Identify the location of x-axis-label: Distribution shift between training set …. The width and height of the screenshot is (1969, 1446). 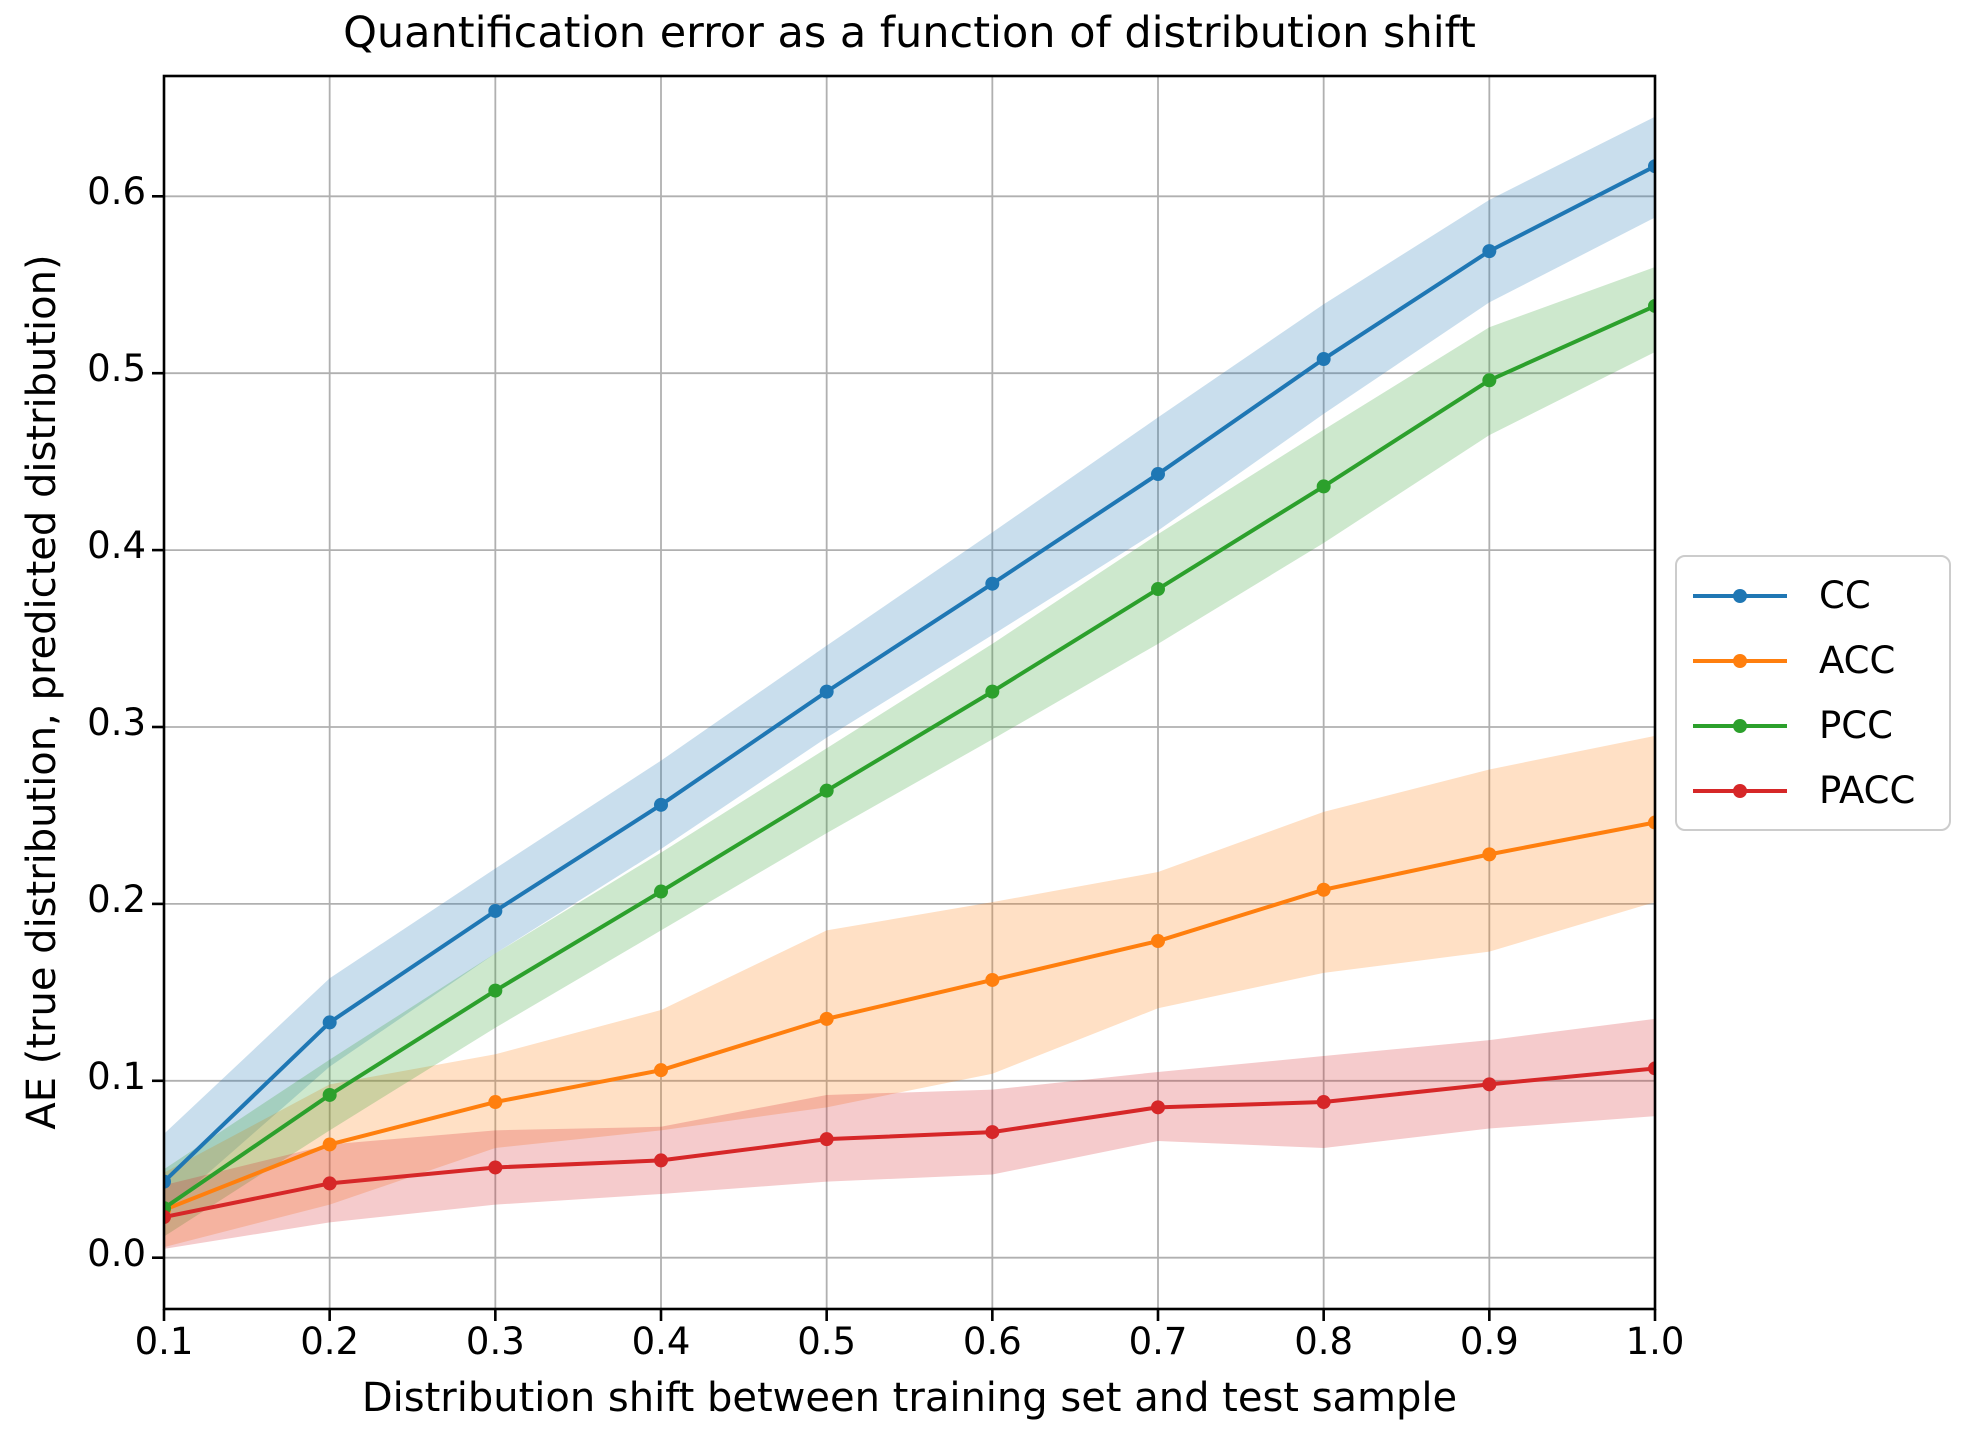
(909, 1398).